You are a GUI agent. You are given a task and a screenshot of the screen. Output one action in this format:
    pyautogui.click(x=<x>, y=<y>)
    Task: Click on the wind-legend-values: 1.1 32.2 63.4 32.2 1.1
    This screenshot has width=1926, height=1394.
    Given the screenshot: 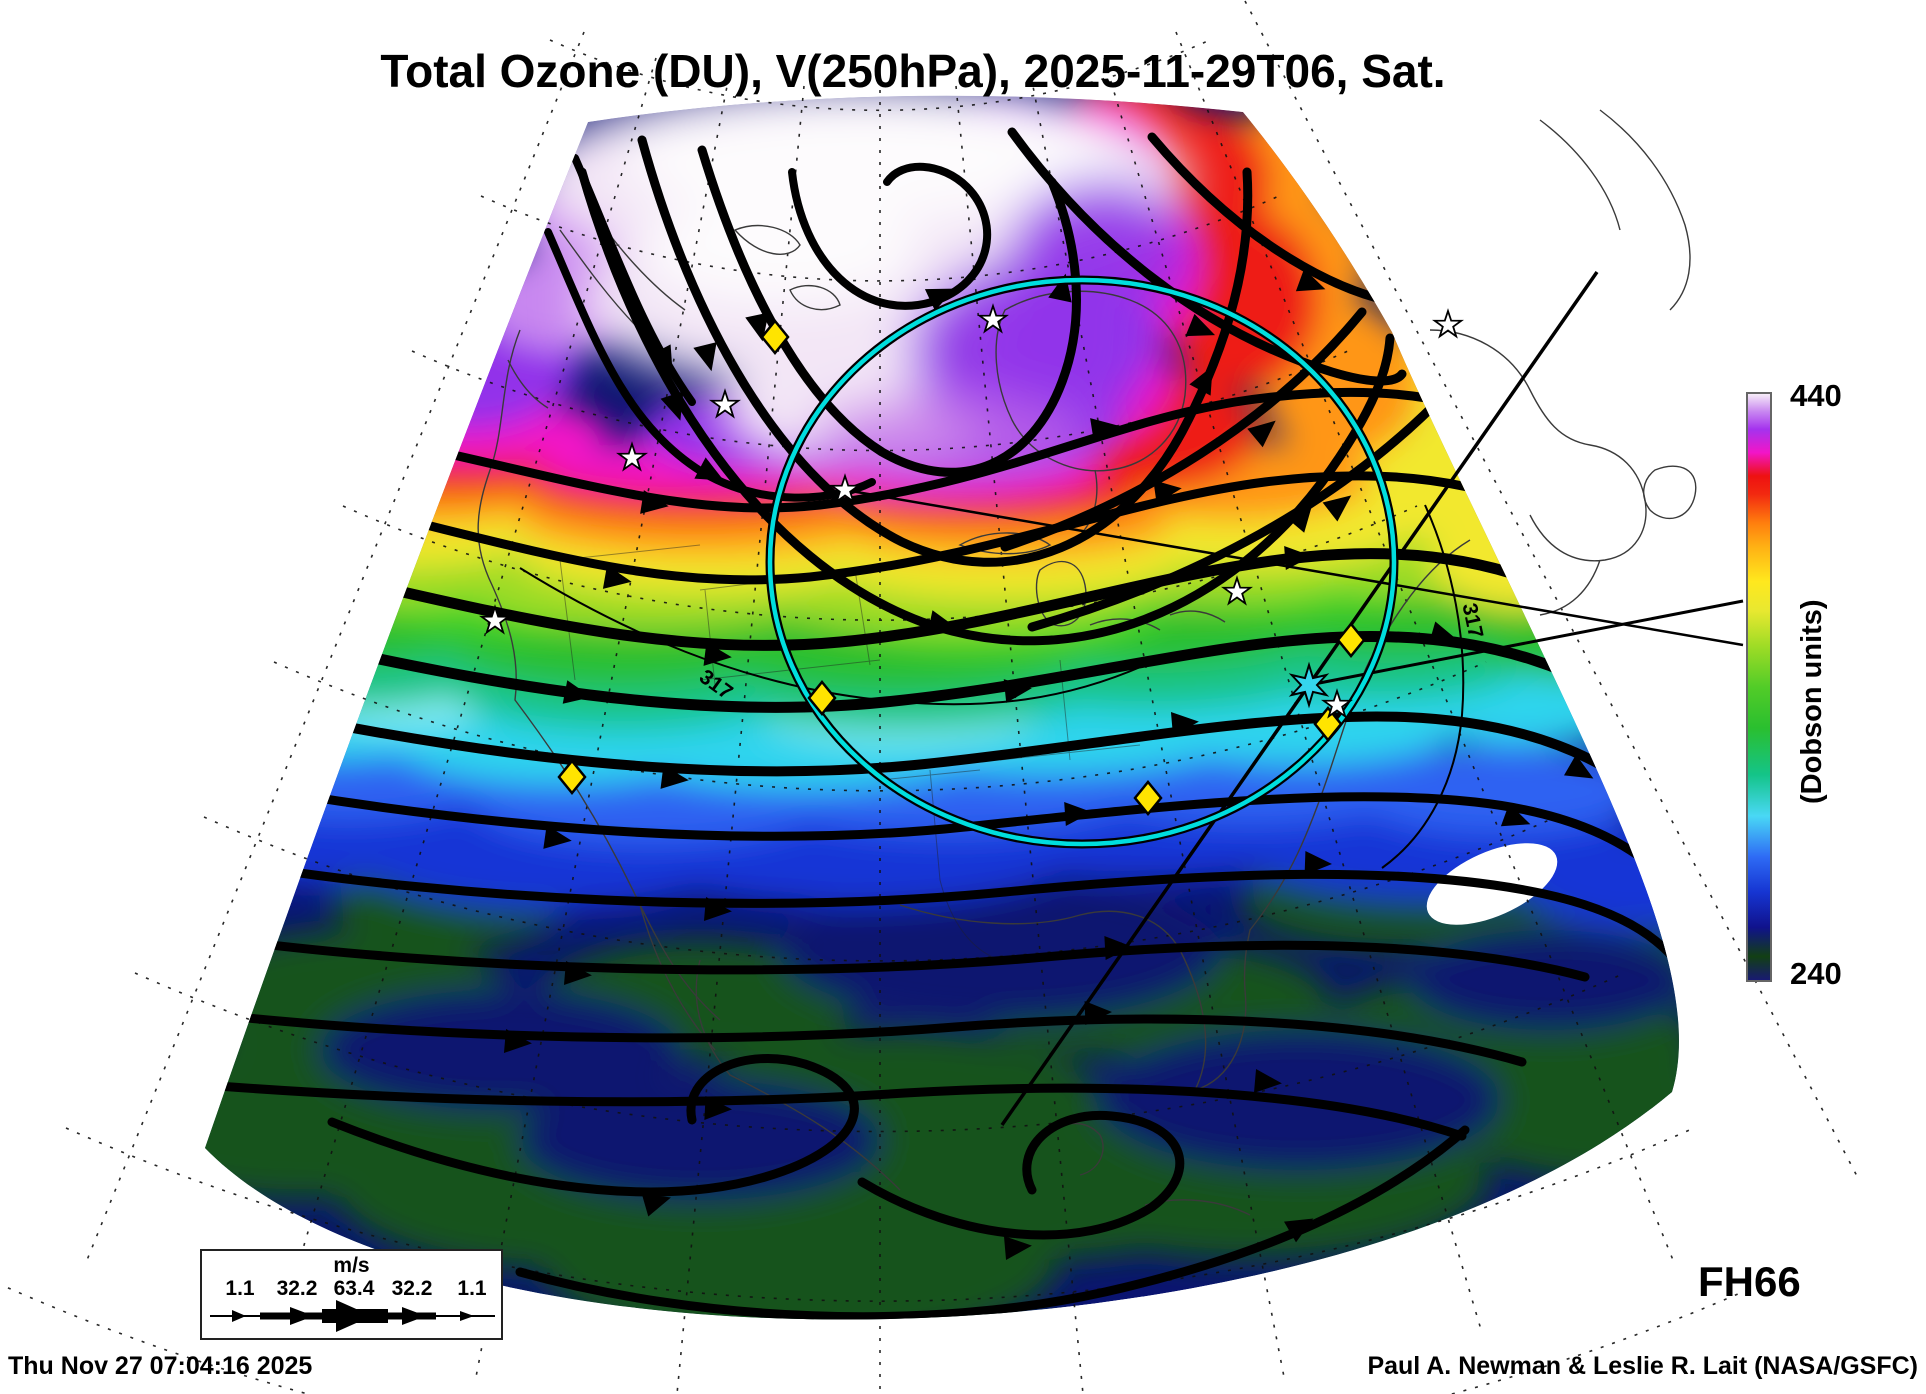 What is the action you would take?
    pyautogui.click(x=351, y=1288)
    